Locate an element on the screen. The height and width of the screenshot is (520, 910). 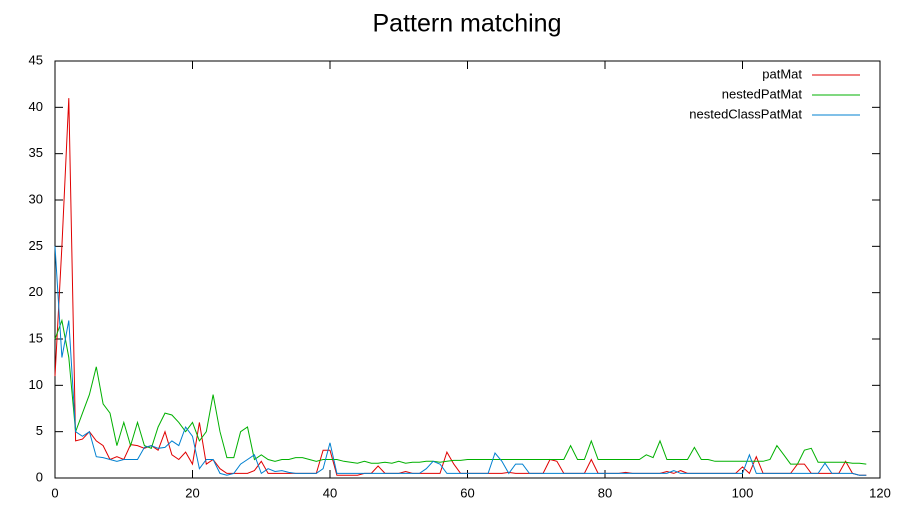
y-tick-label: 15 is located at coordinates (36, 337).